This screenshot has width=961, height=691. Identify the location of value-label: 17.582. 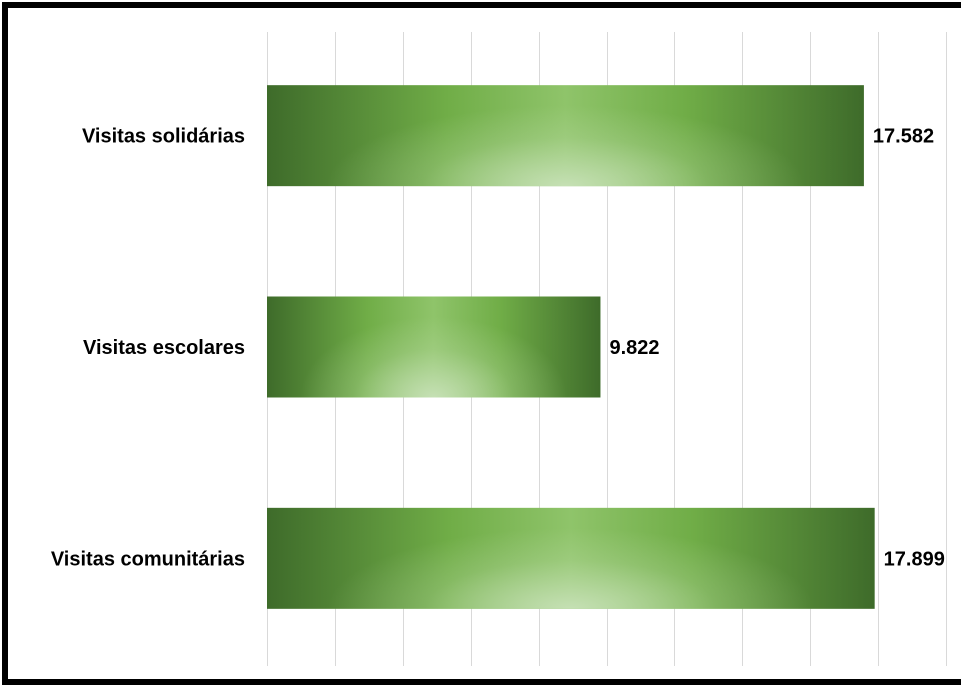
(903, 137).